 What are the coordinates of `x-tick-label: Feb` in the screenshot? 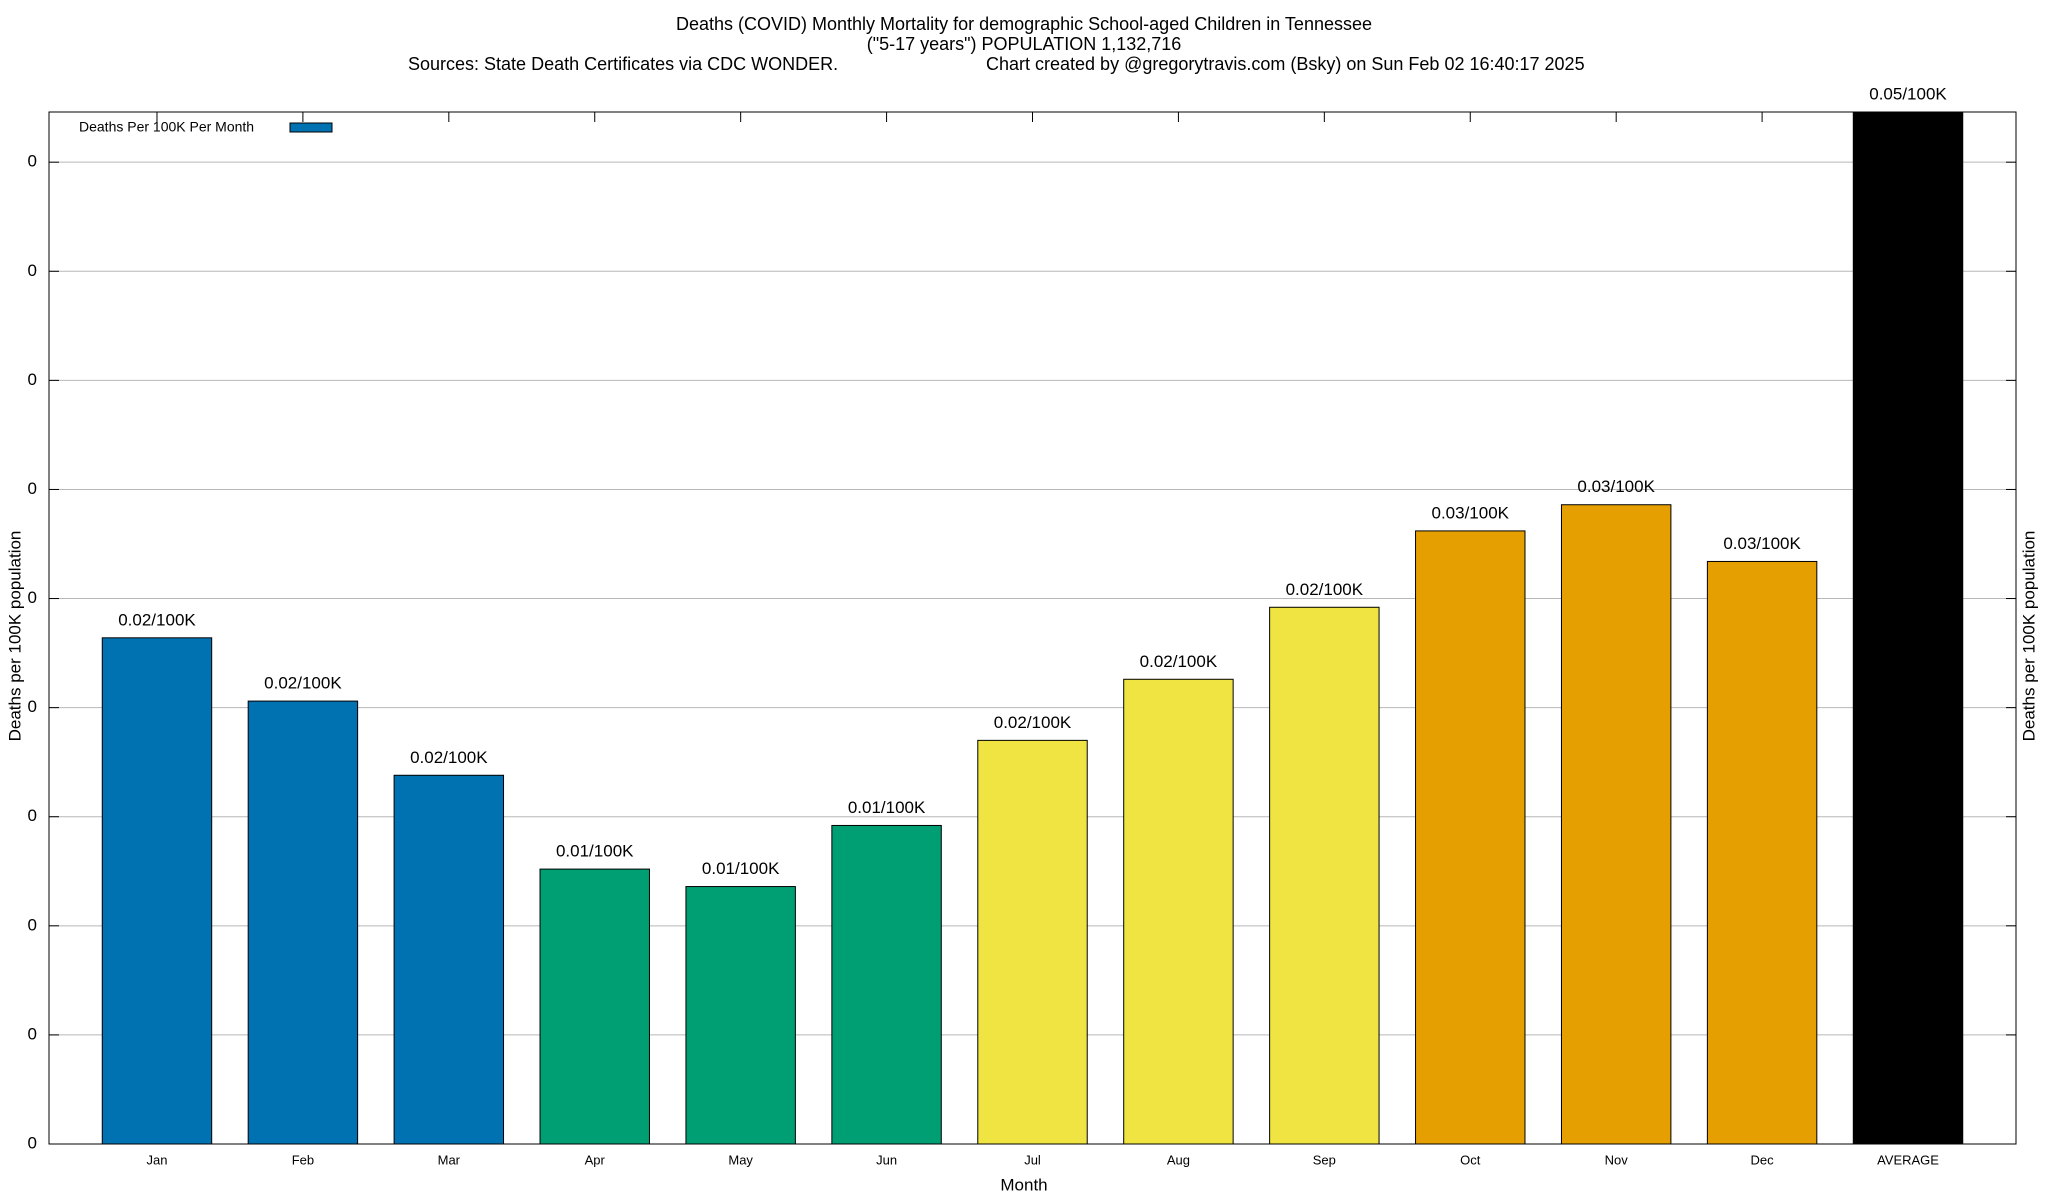 It's located at (303, 1159).